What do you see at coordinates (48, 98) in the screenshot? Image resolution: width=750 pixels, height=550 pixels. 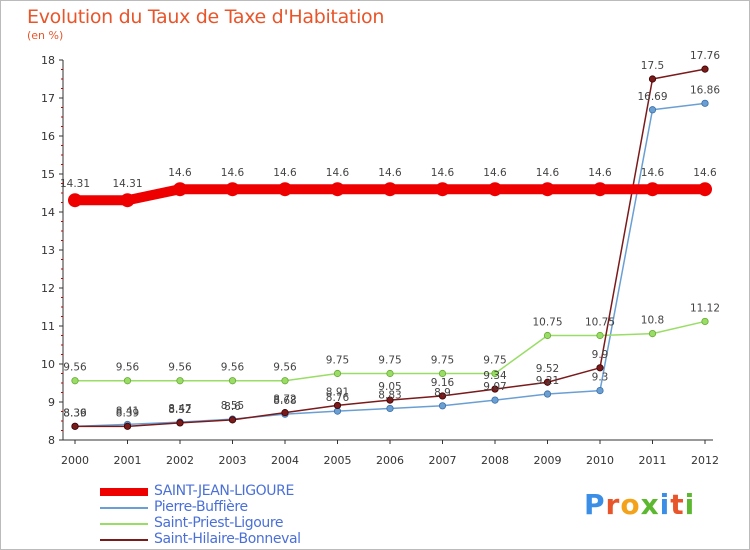 I see `y-tick-label: 17` at bounding box center [48, 98].